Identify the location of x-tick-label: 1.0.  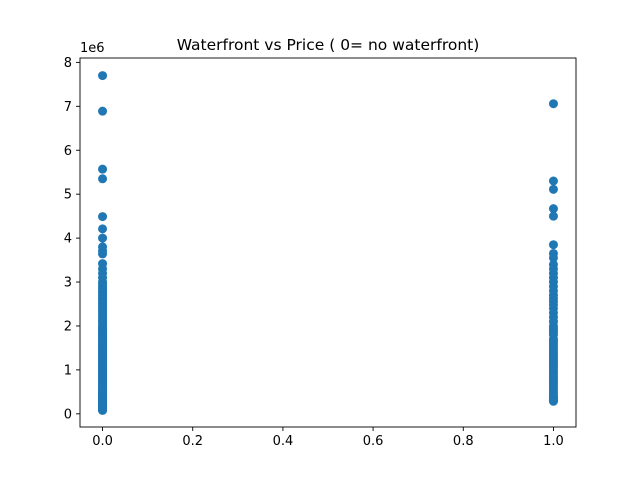
(553, 441).